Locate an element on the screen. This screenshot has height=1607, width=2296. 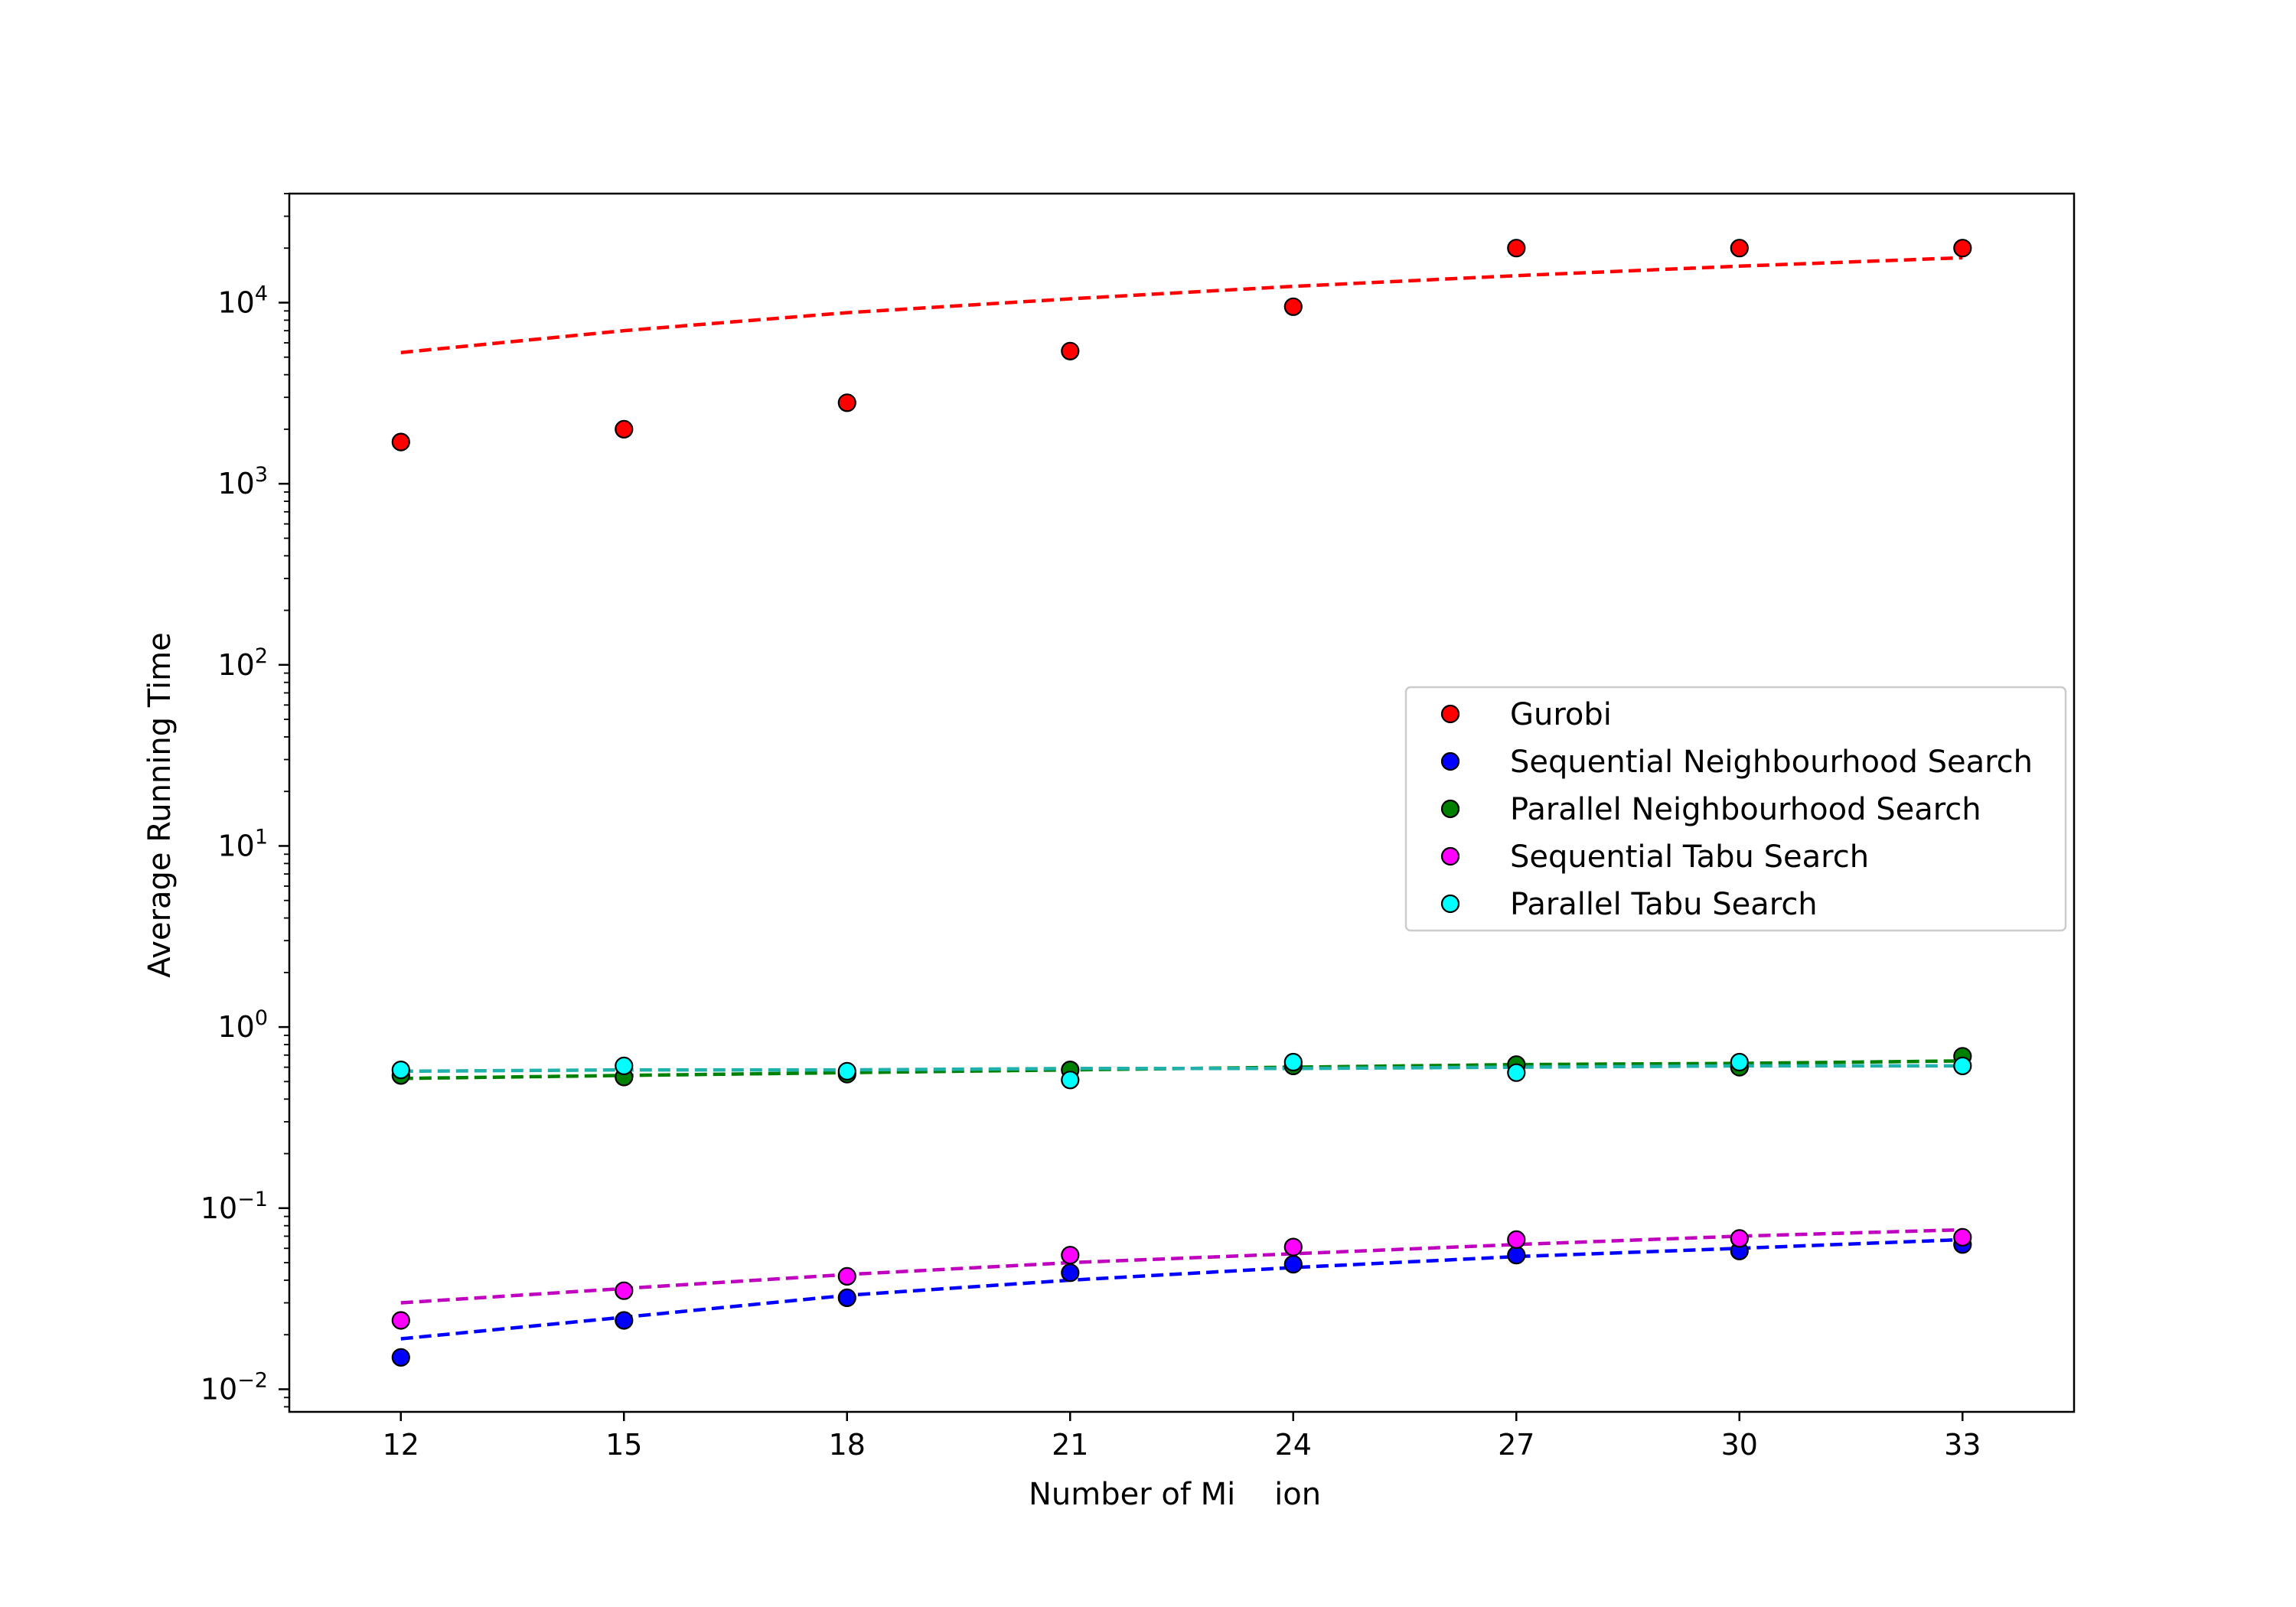
y-tick-exponent: 1 is located at coordinates (261, 837).